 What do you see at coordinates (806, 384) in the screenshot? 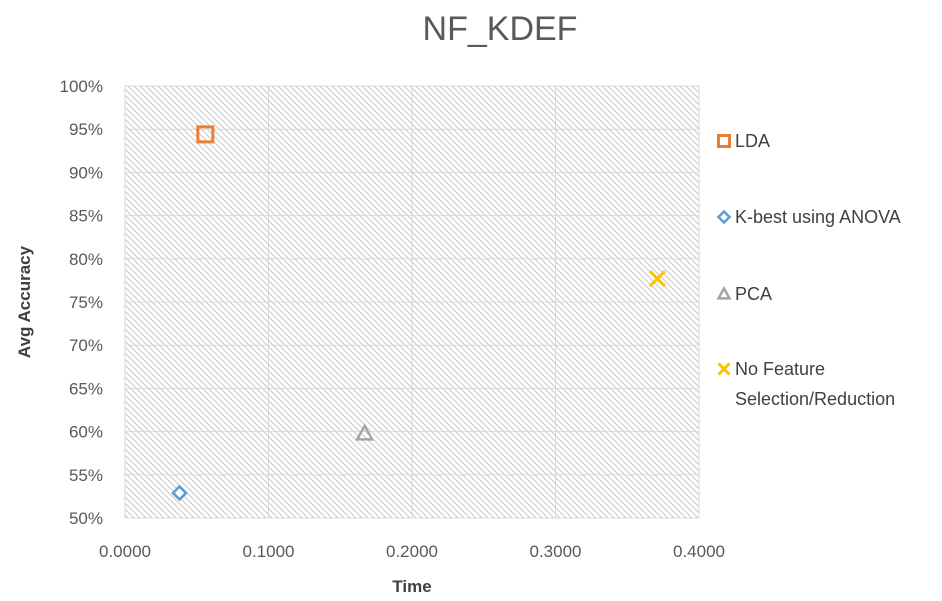
I see `legend-item: No Feature Selection/Reduction` at bounding box center [806, 384].